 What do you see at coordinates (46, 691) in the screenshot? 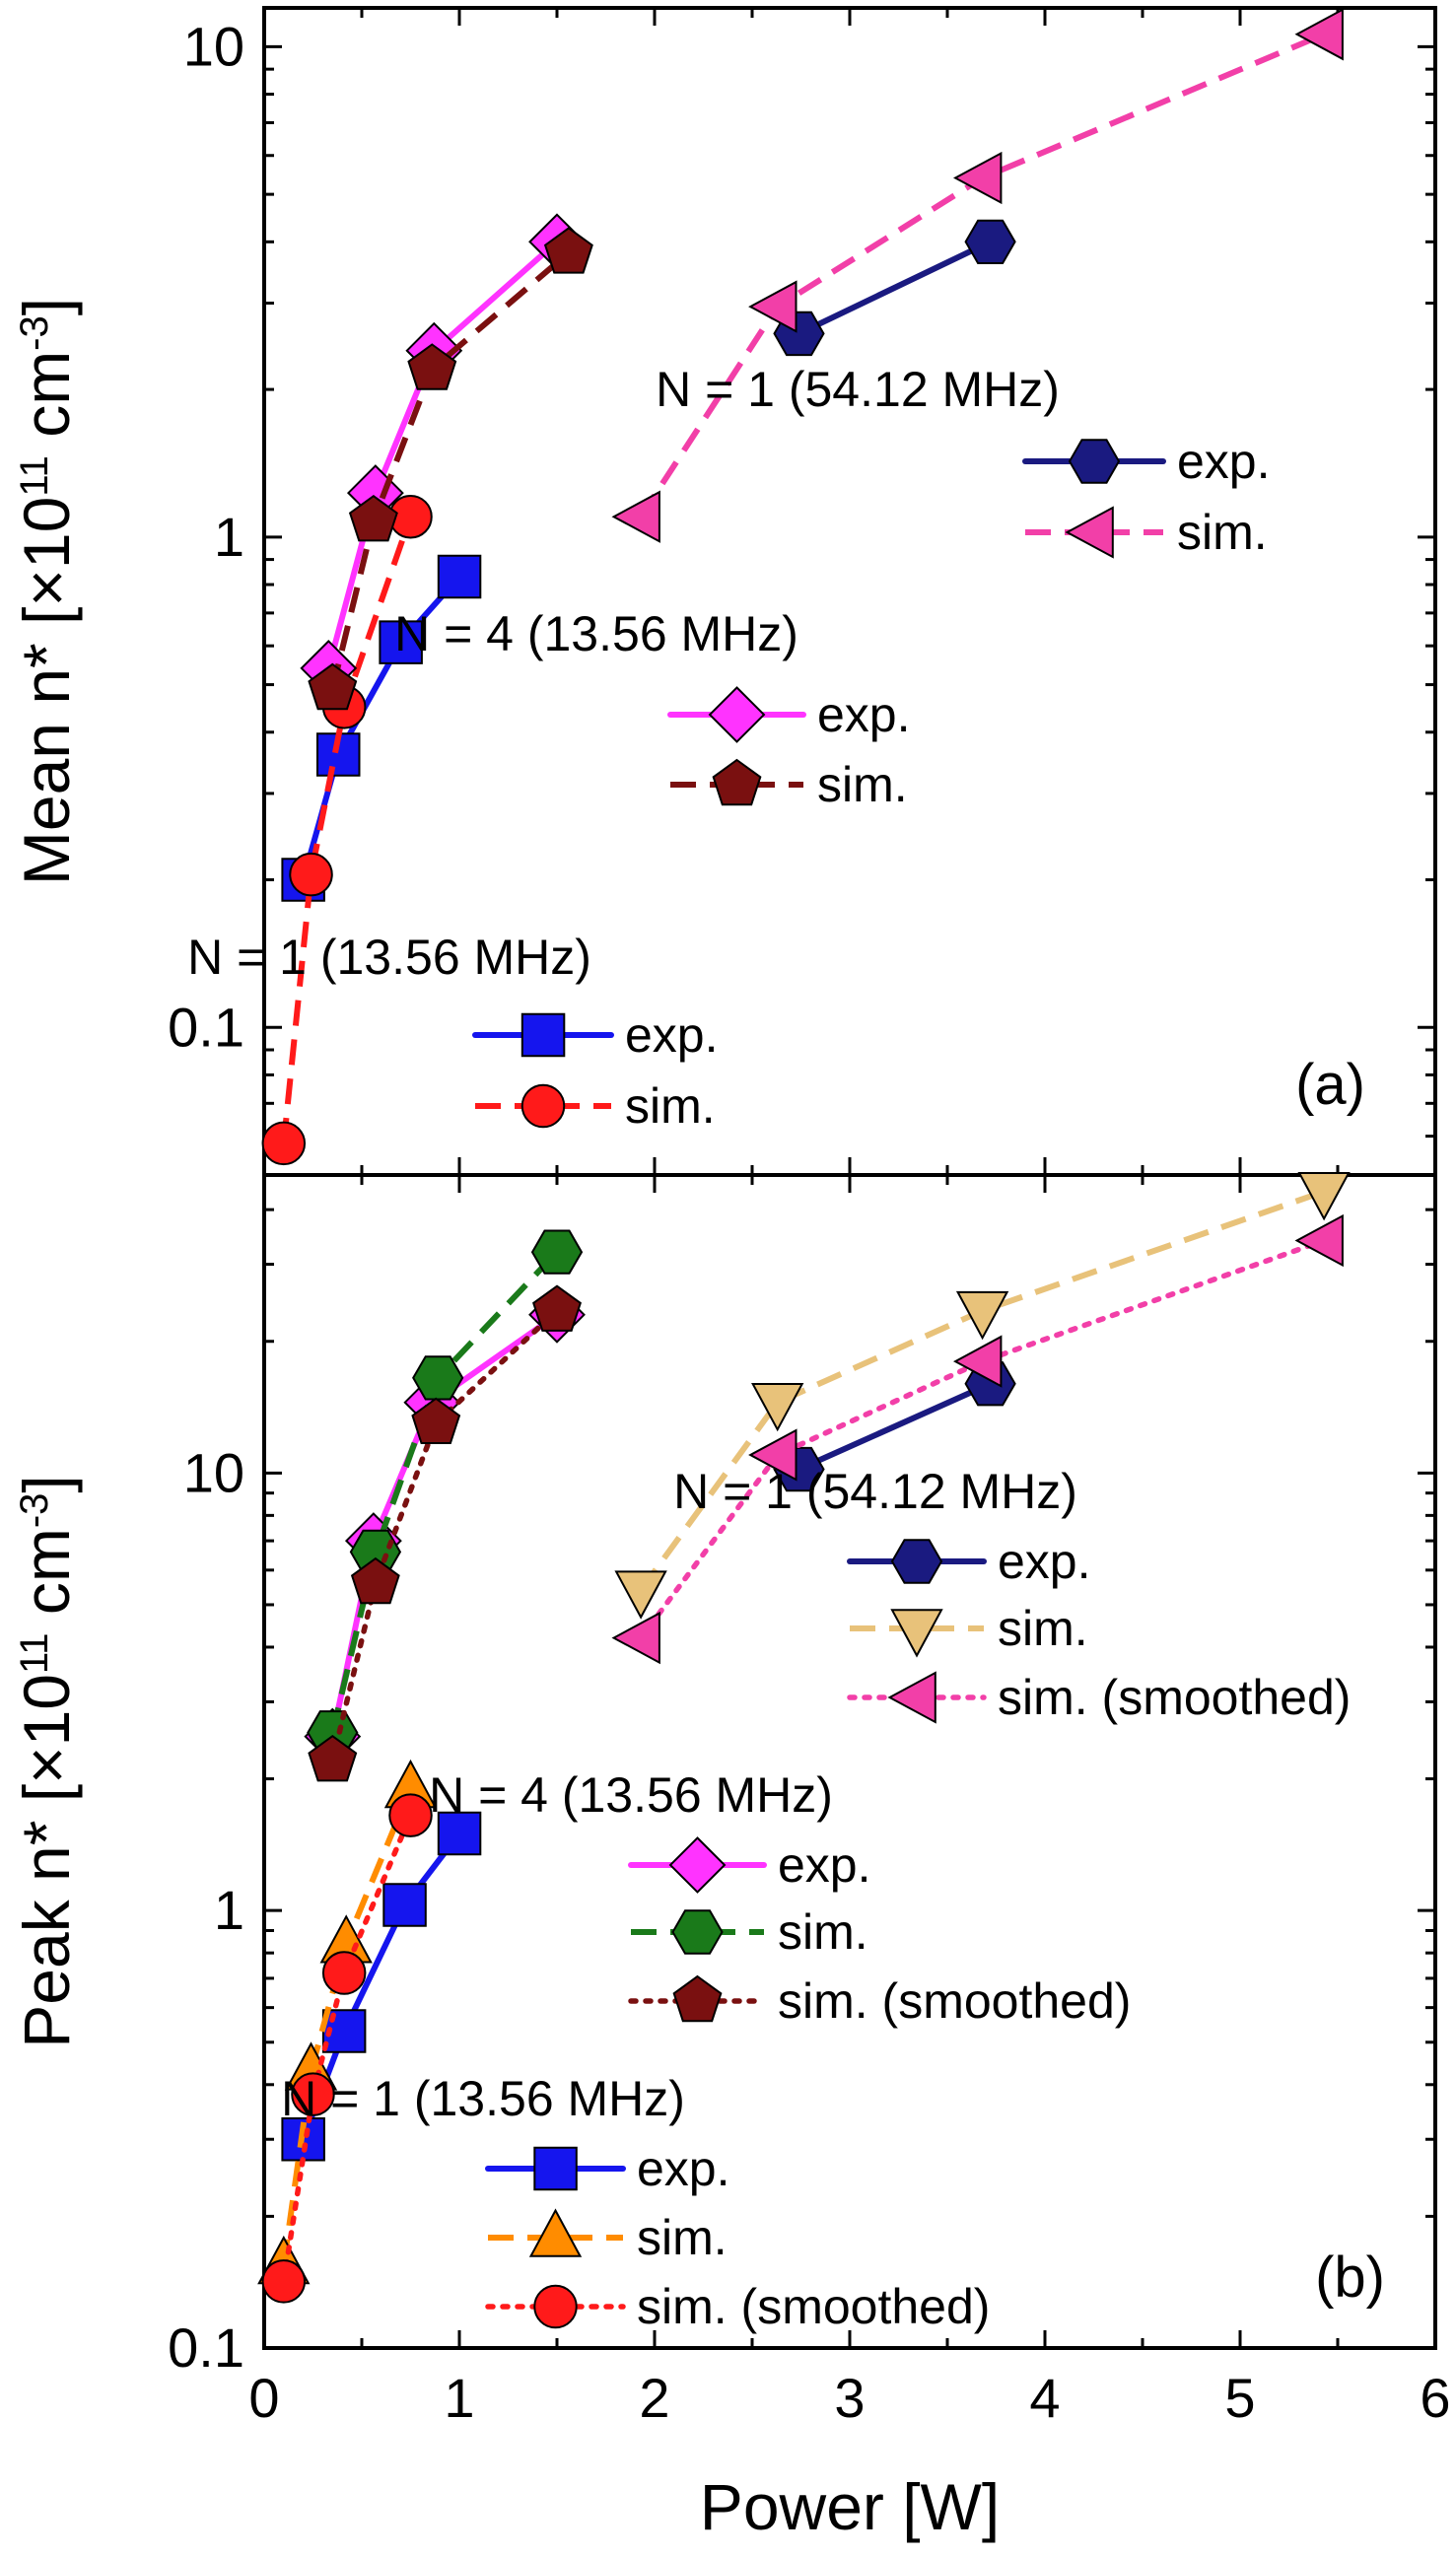
I see `y-axis-title-part: Mean n* [×10` at bounding box center [46, 691].